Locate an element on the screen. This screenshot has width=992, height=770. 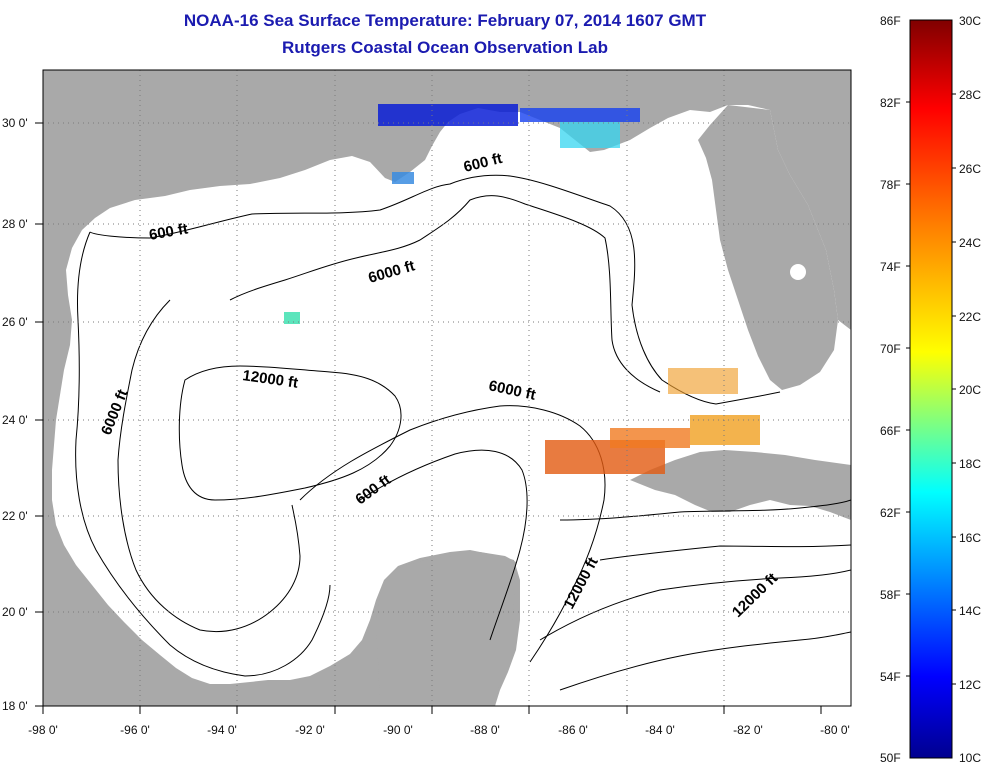
colorbar-label-f: 50F is located at coordinates (890, 758).